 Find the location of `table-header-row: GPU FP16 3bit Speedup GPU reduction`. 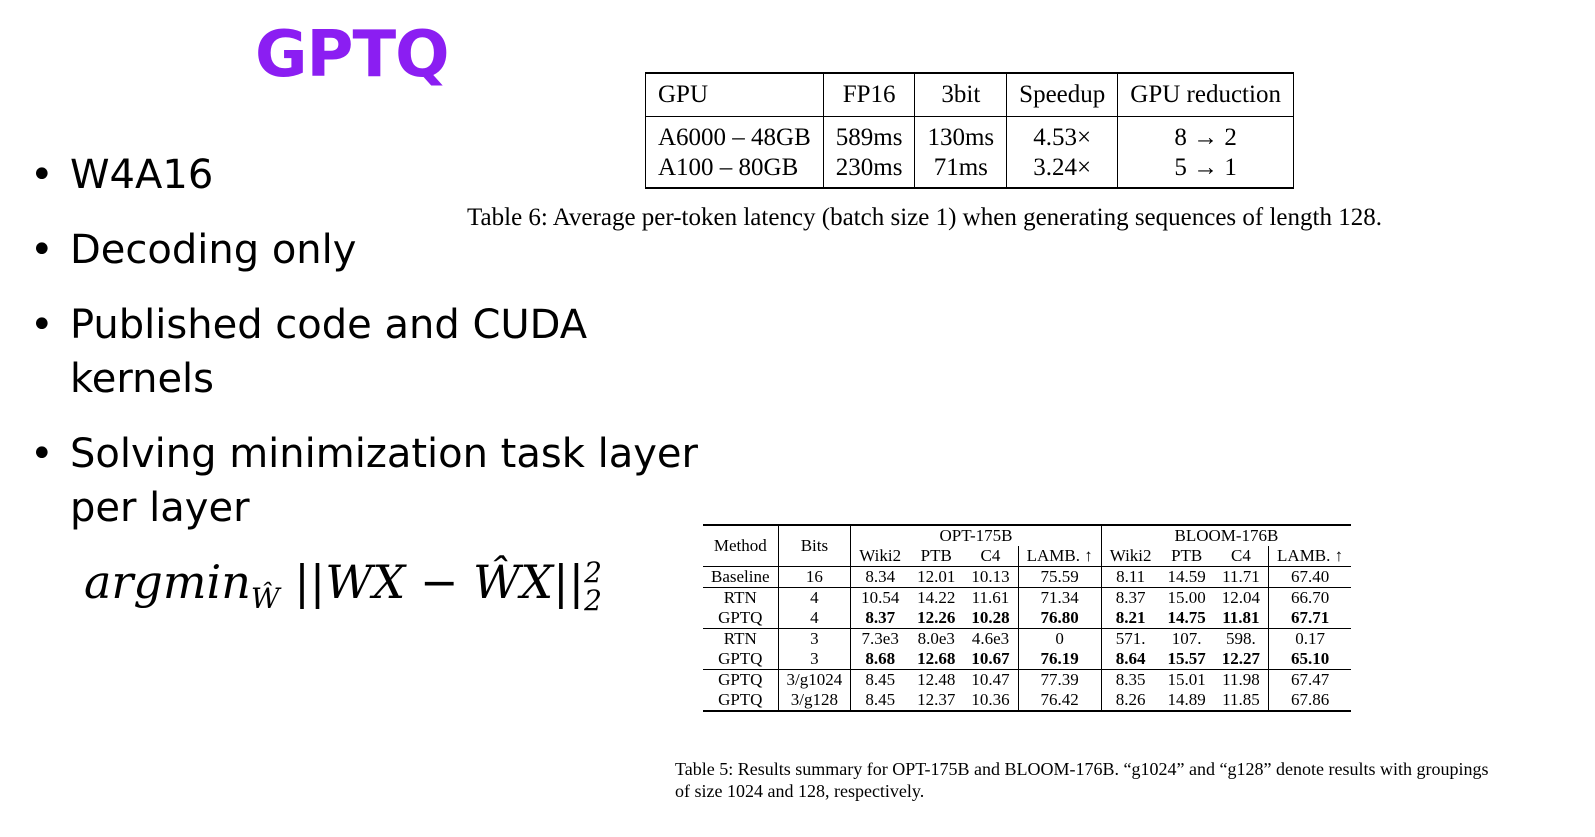

table-header-row: GPU FP16 3bit Speedup GPU reduction is located at coordinates (969, 95).